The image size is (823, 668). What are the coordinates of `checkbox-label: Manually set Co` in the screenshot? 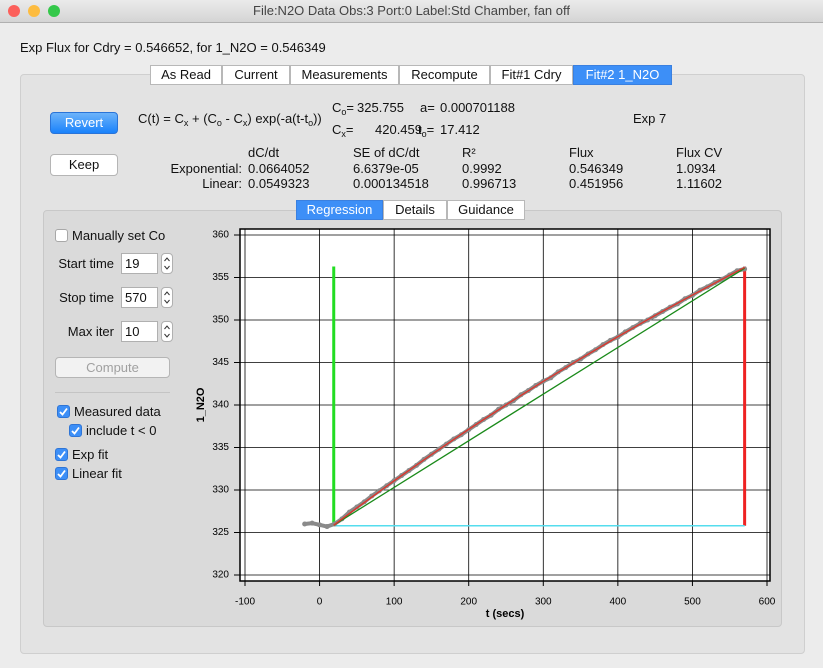 It's located at (119, 235).